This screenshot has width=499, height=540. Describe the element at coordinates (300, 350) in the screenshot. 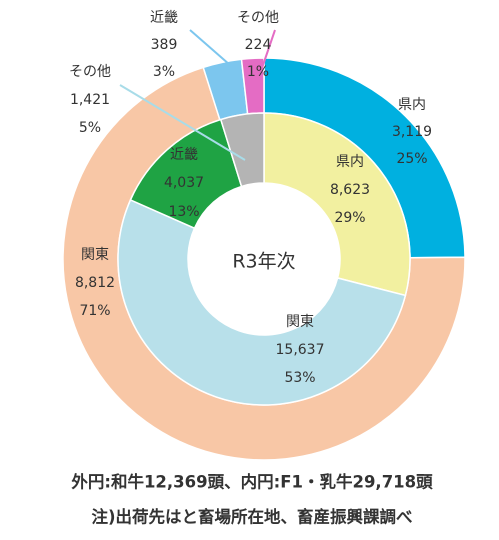

I see `segment-label: 15,637` at that location.